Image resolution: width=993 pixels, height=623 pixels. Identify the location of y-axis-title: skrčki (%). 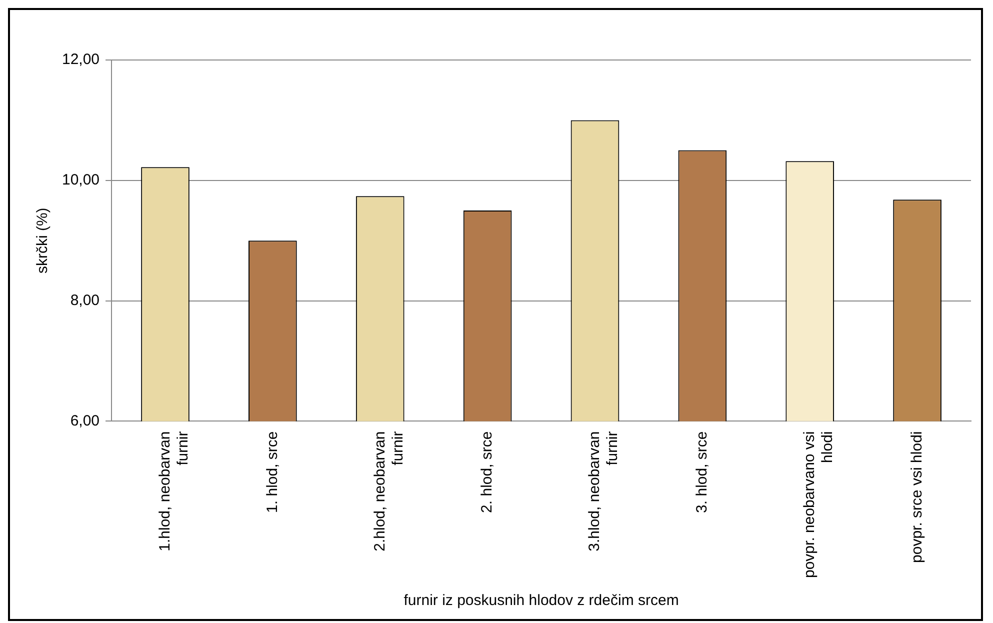
(43, 241).